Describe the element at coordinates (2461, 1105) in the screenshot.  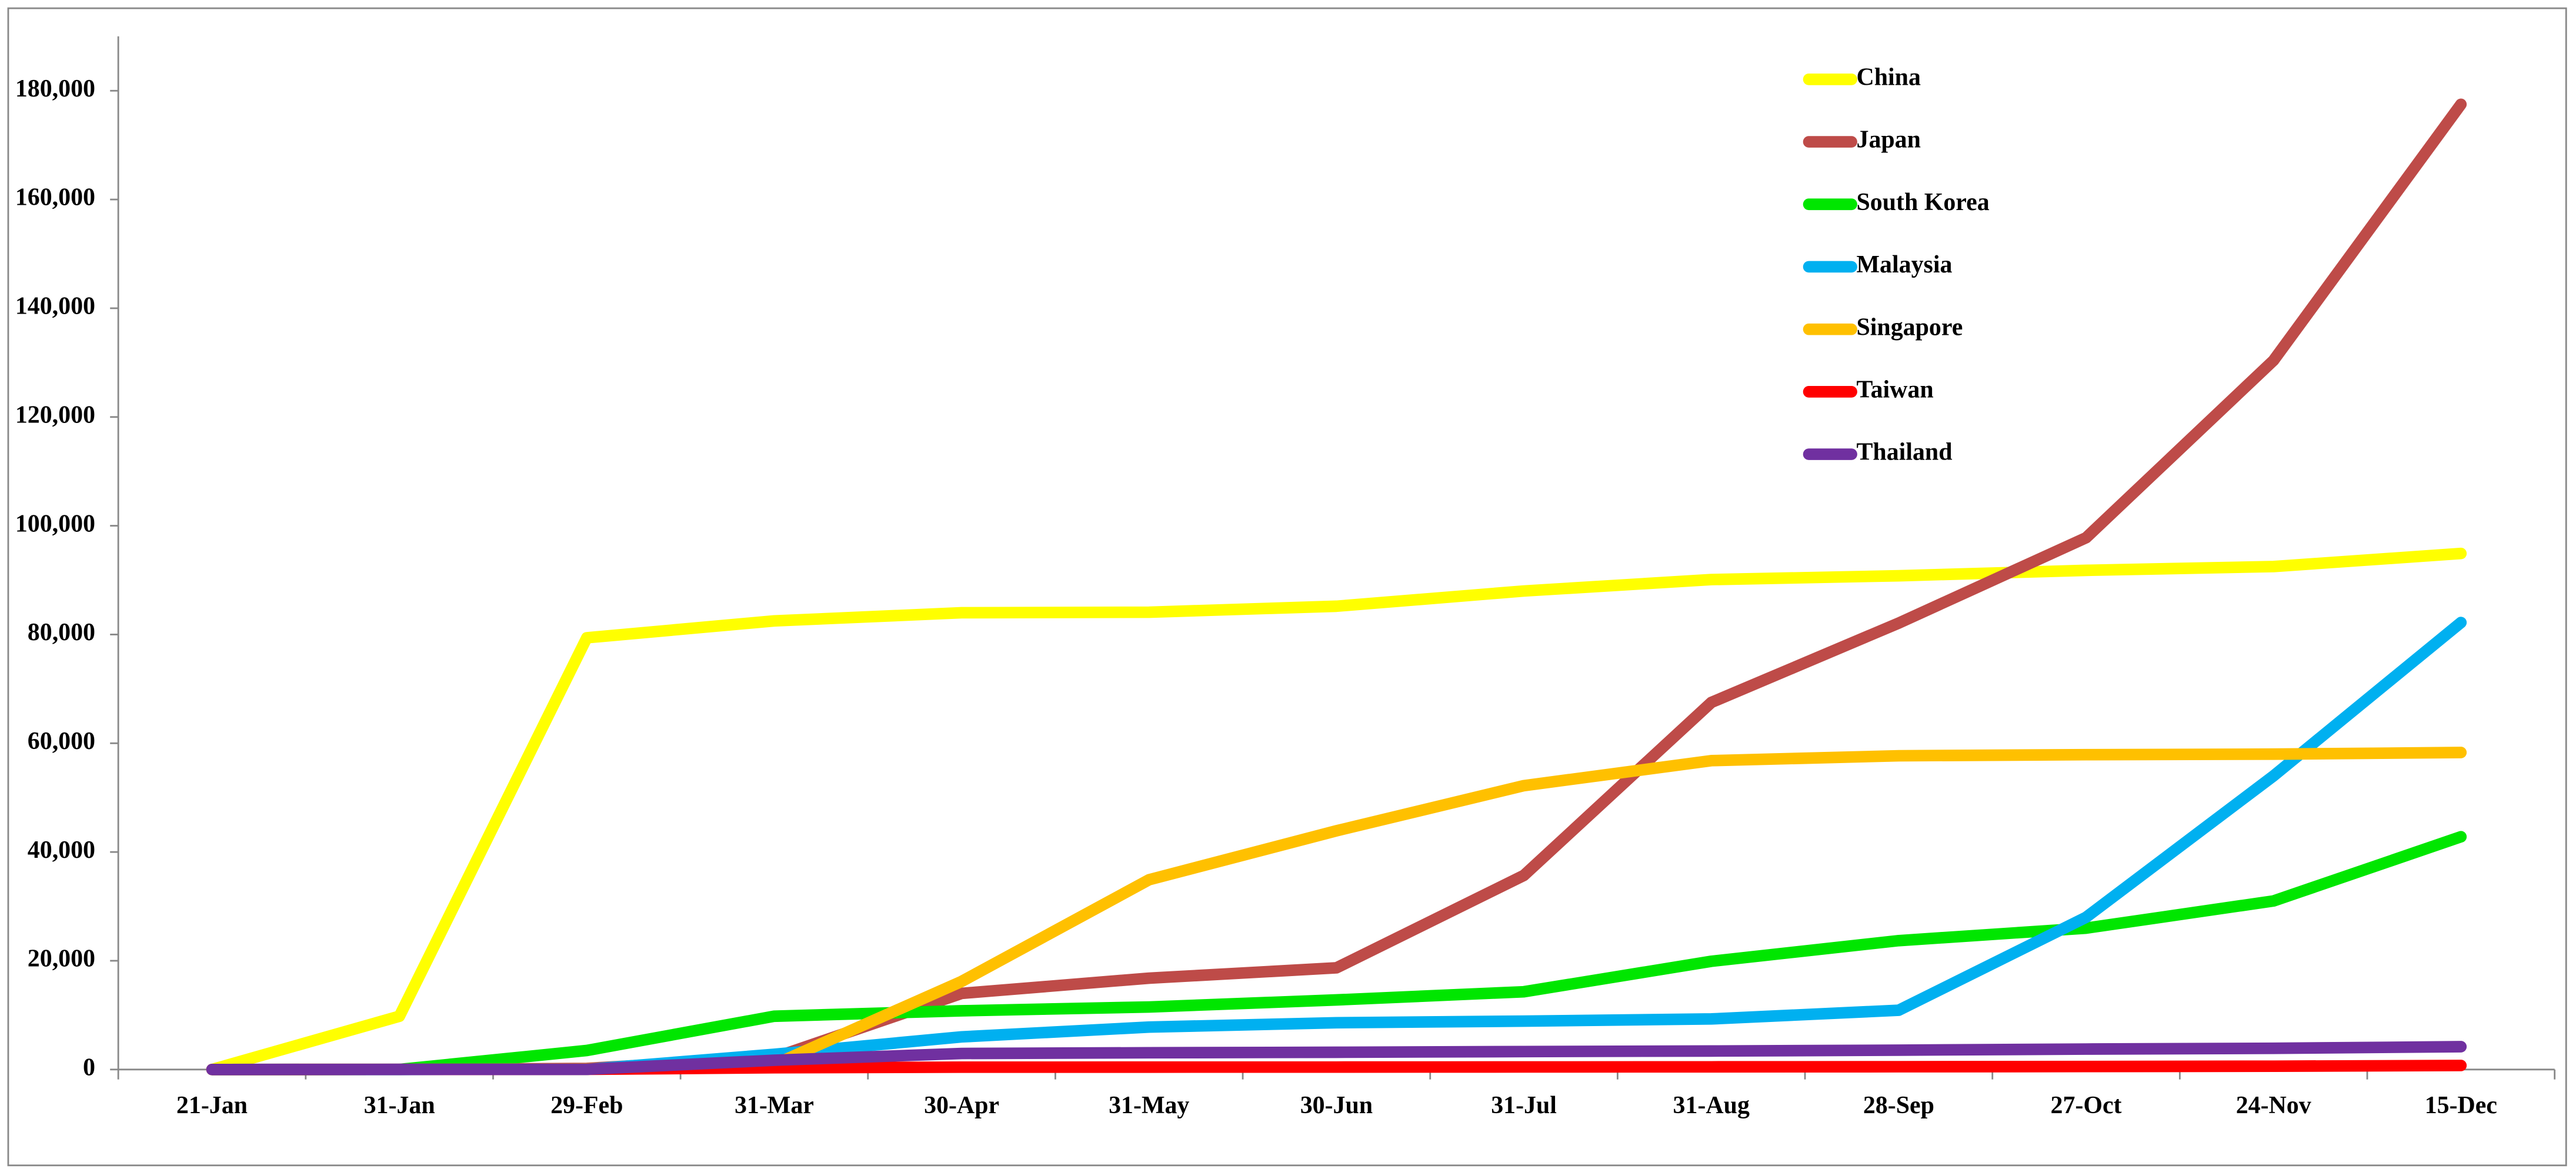
I see `x-tick-label: 15-Dec` at that location.